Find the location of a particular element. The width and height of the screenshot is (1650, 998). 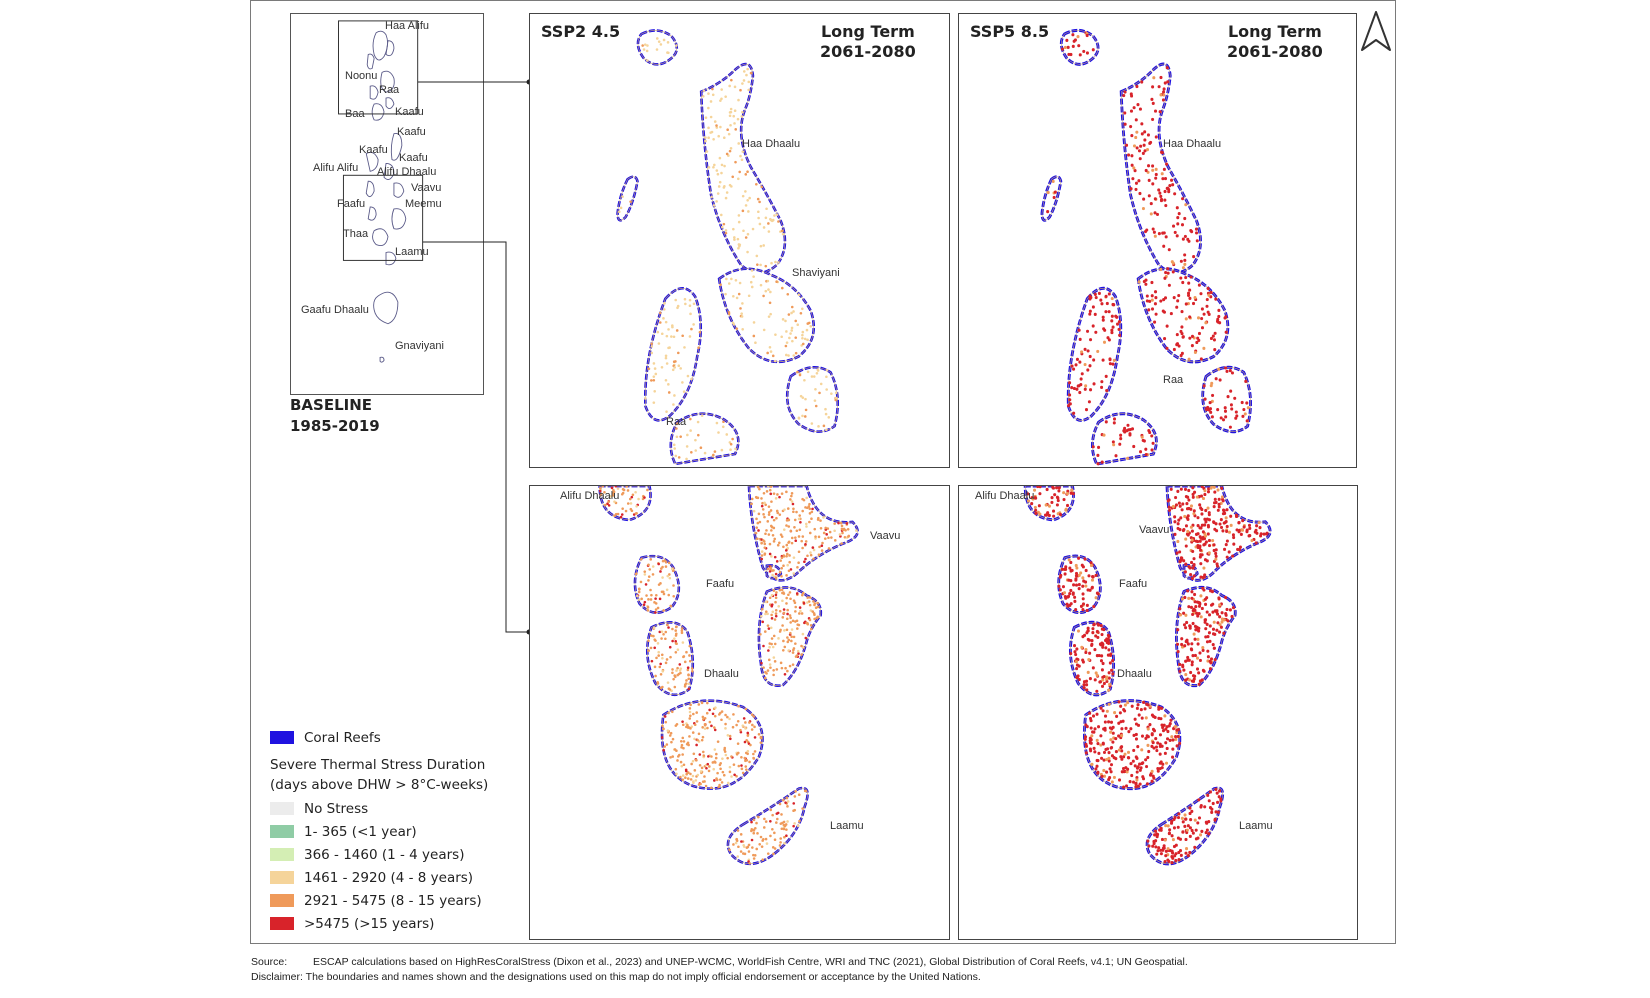

panel-a-term: Long Term 2061-2080 is located at coordinates (868, 42).